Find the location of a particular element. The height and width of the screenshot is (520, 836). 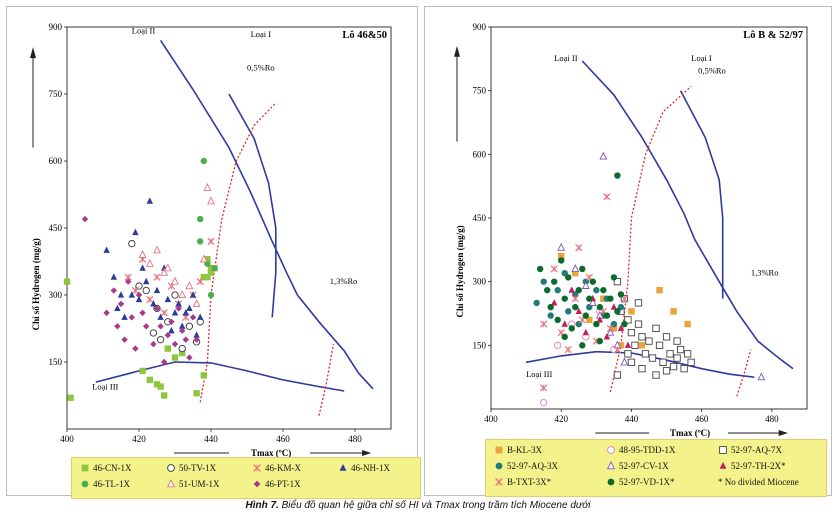

left-y-axis-label: Chỉ số Hydrogen (mg/g) is located at coordinates (36, 284).